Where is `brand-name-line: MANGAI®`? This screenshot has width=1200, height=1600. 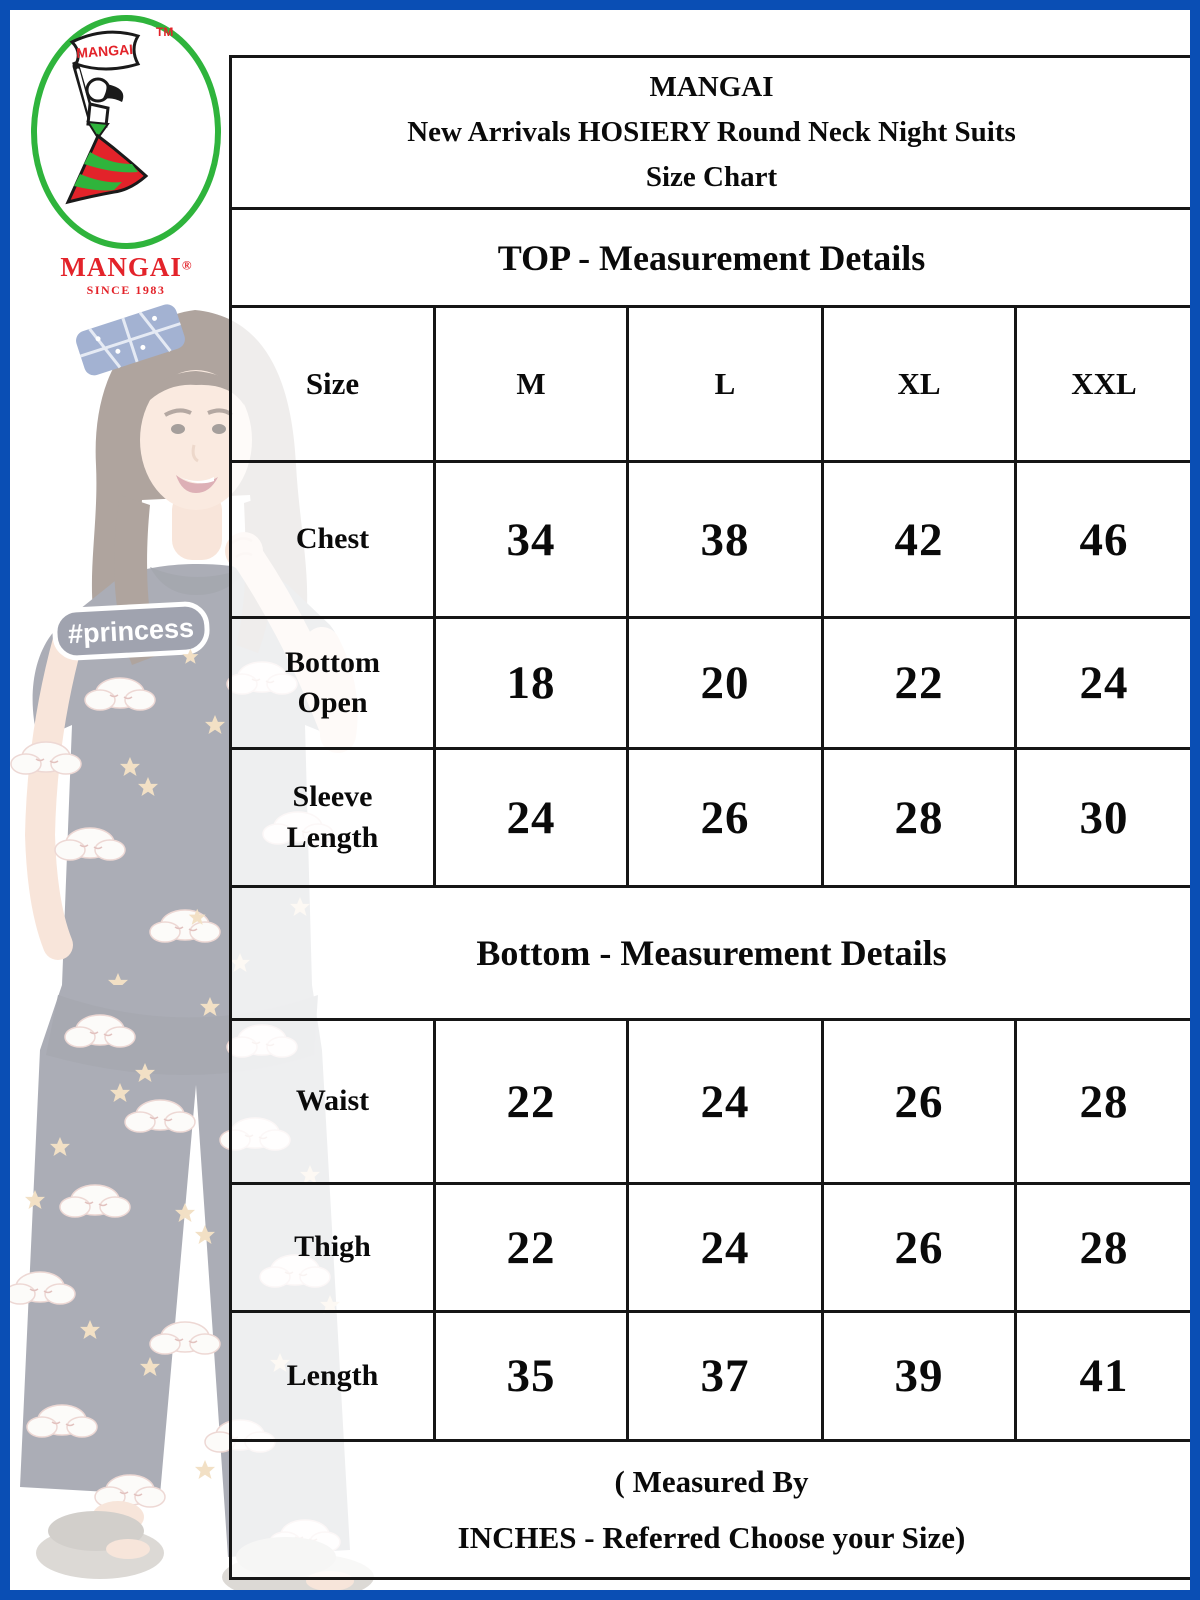
brand-name-line: MANGAI® is located at coordinates (126, 267).